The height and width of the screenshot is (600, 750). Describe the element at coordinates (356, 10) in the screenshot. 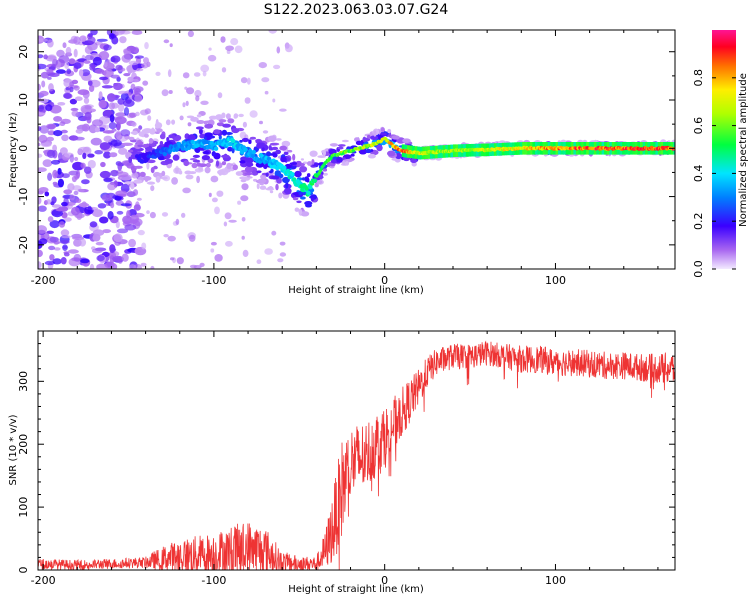

I see `figure-title: S122.2023.063.03.07.G24` at that location.